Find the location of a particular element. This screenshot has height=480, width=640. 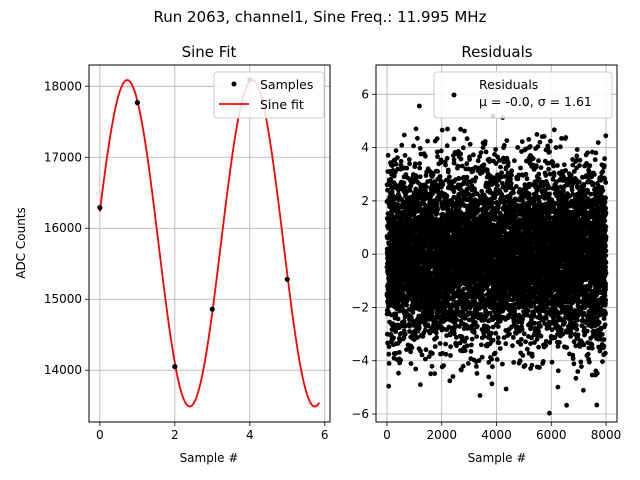

residuals-title: Residuals is located at coordinates (496, 52).